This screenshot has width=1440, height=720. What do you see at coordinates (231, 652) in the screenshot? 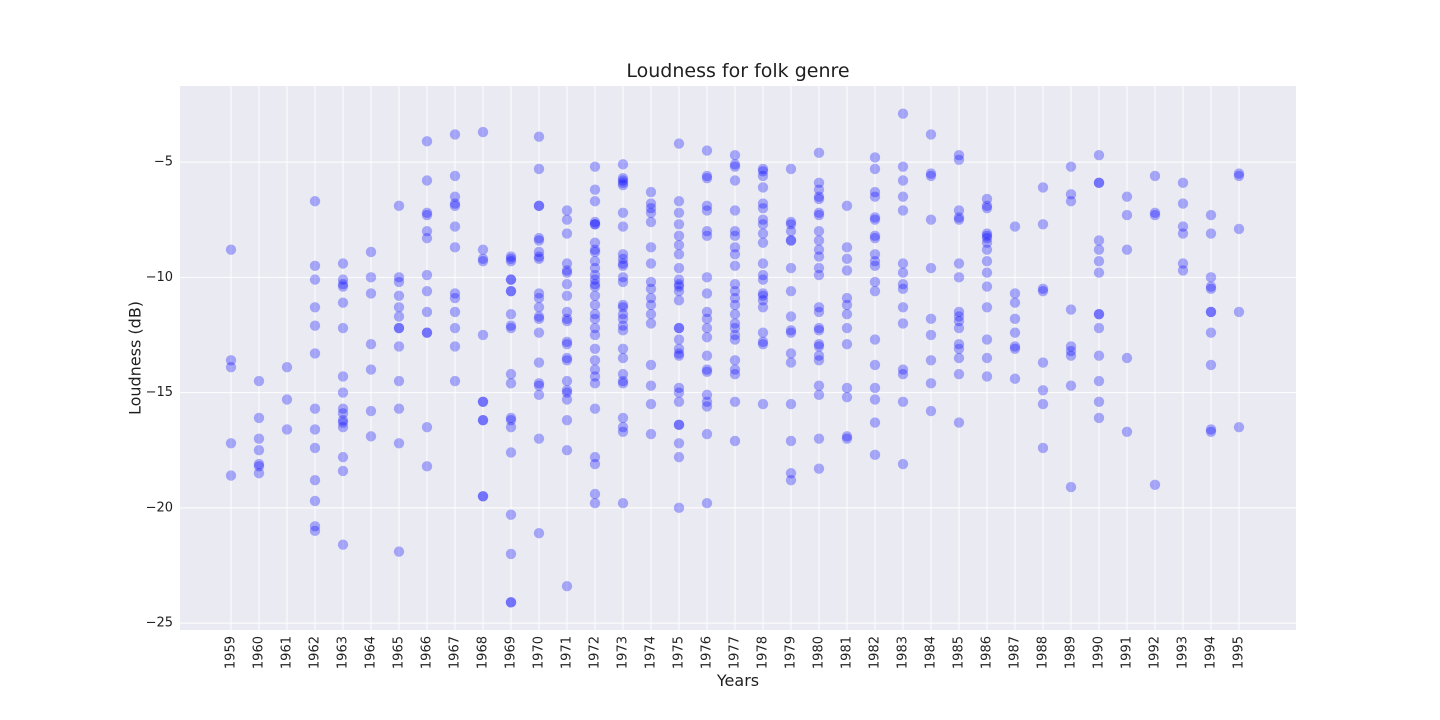
I see `x-tick-label: 1959` at bounding box center [231, 652].